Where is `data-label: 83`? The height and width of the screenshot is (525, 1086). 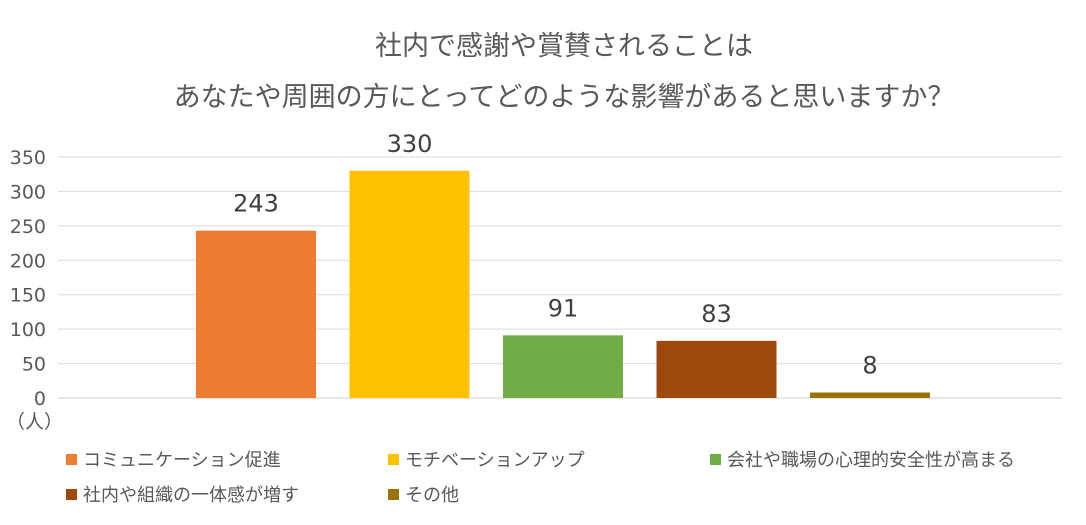 data-label: 83 is located at coordinates (716, 314).